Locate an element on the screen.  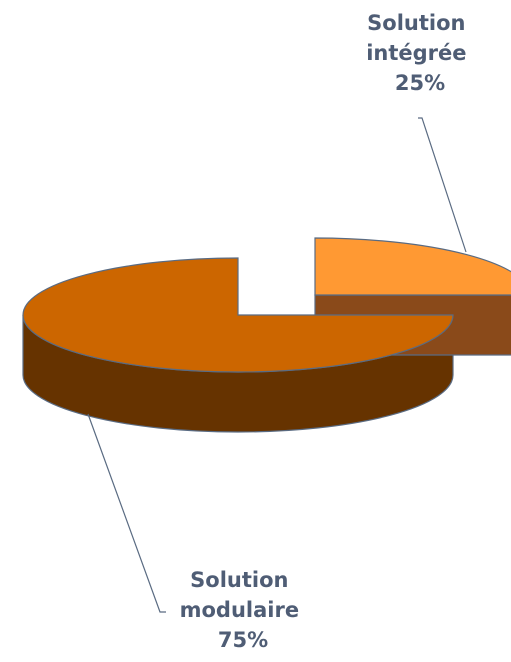
slice-top-integree is located at coordinates (412, 266).